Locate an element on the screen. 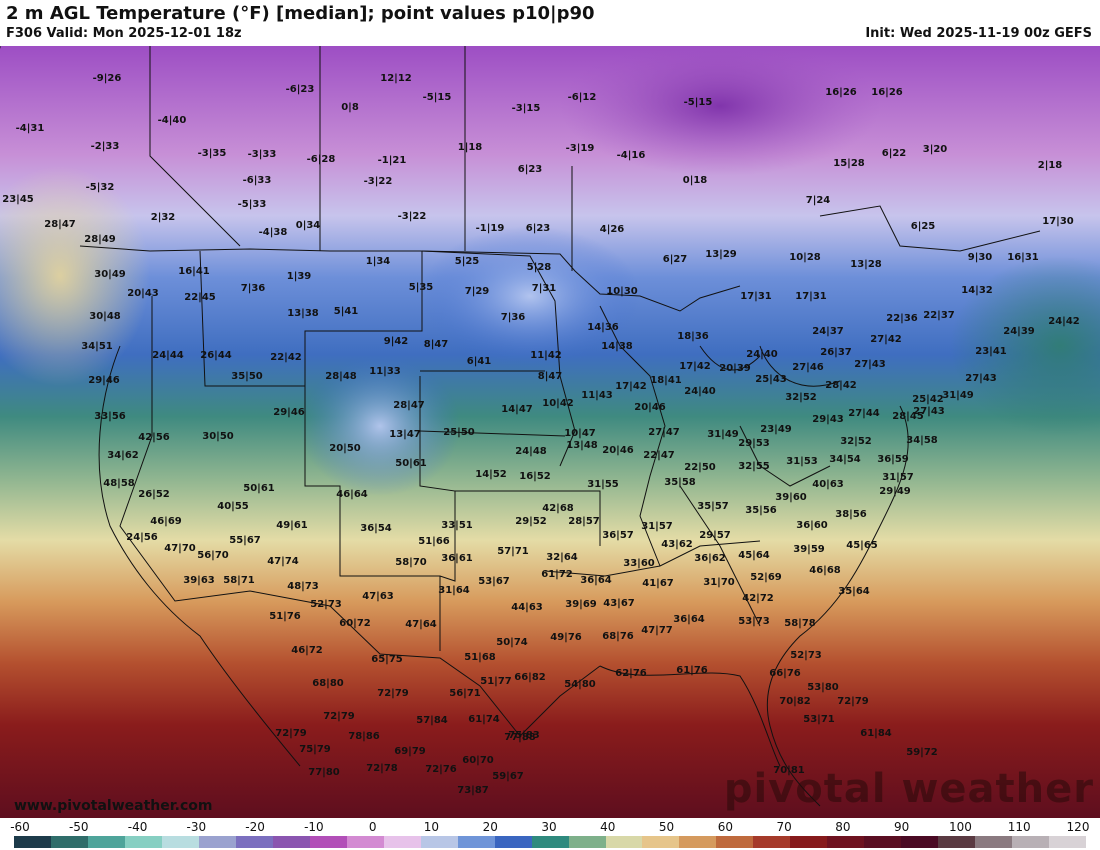 This screenshot has height=850, width=1100. point-value-label: 47|74 is located at coordinates (283, 561).